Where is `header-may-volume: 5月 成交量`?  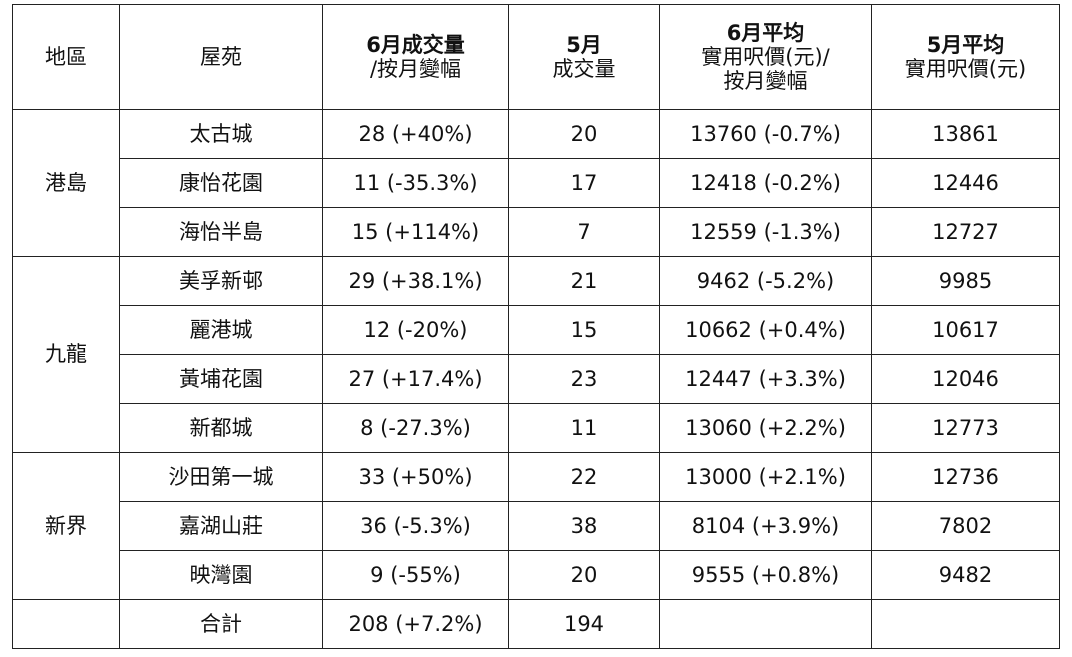 header-may-volume: 5月 成交量 is located at coordinates (584, 57).